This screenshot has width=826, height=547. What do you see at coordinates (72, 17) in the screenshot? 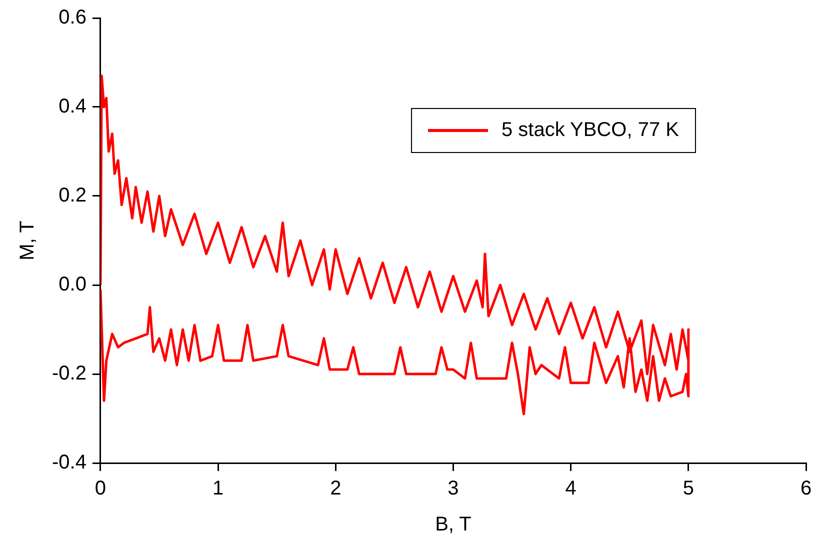
I see `y-tick-label: 0.6` at bounding box center [72, 17].